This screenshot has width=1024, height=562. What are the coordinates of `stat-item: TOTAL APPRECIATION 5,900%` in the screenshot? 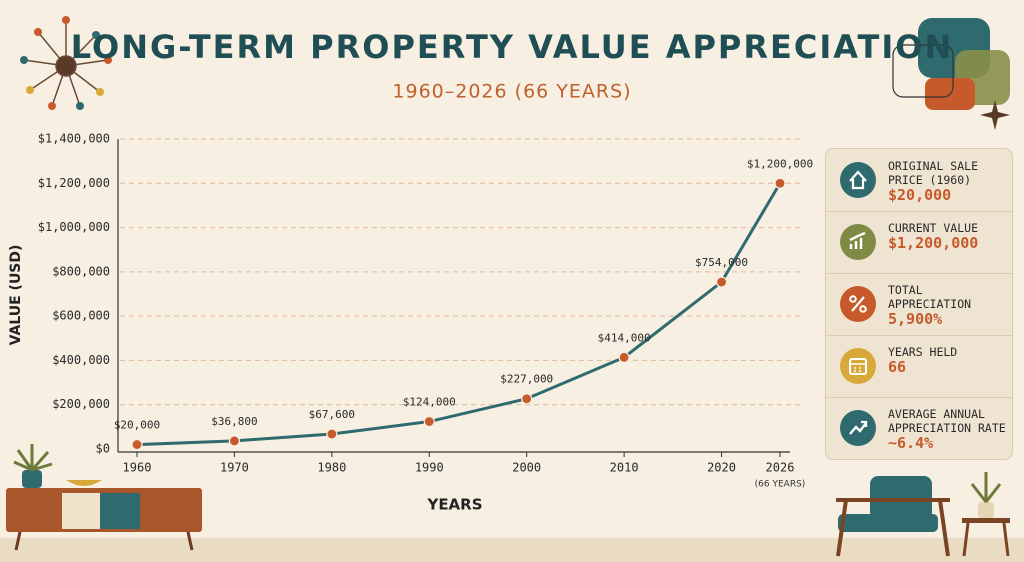 It's located at (919, 304).